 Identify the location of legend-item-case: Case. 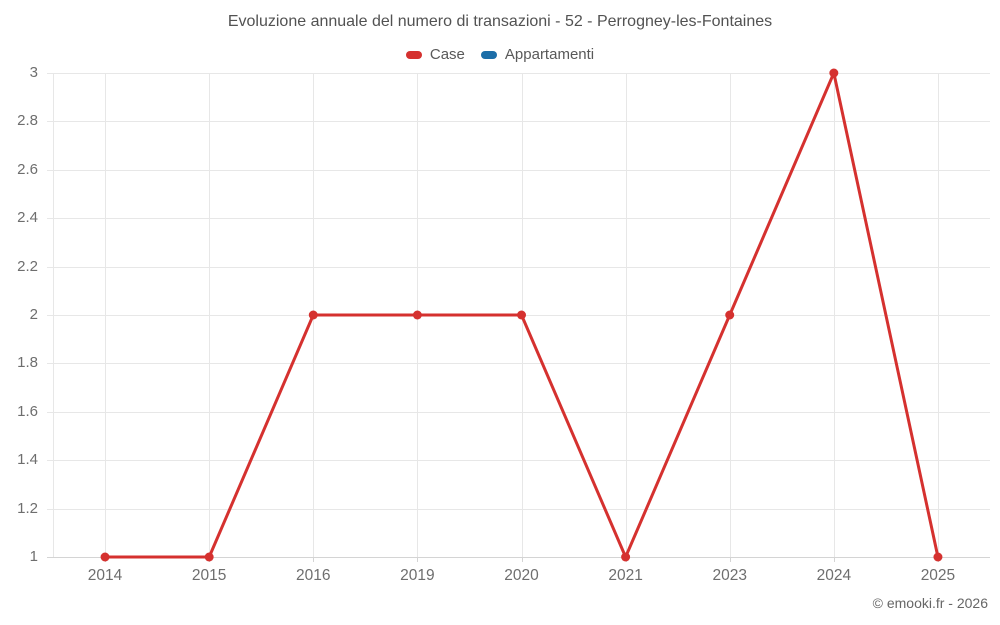
(435, 54).